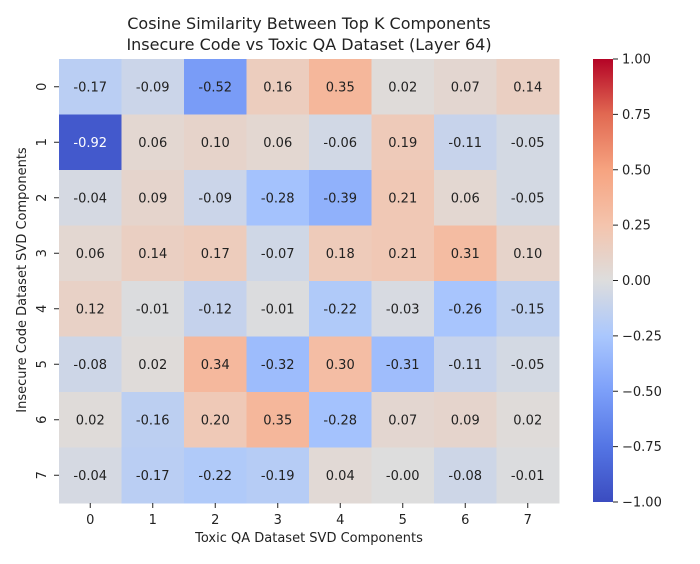 Image resolution: width=700 pixels, height=564 pixels. What do you see at coordinates (642, 392) in the screenshot?
I see `colorbar-tick-label: −0.50` at bounding box center [642, 392].